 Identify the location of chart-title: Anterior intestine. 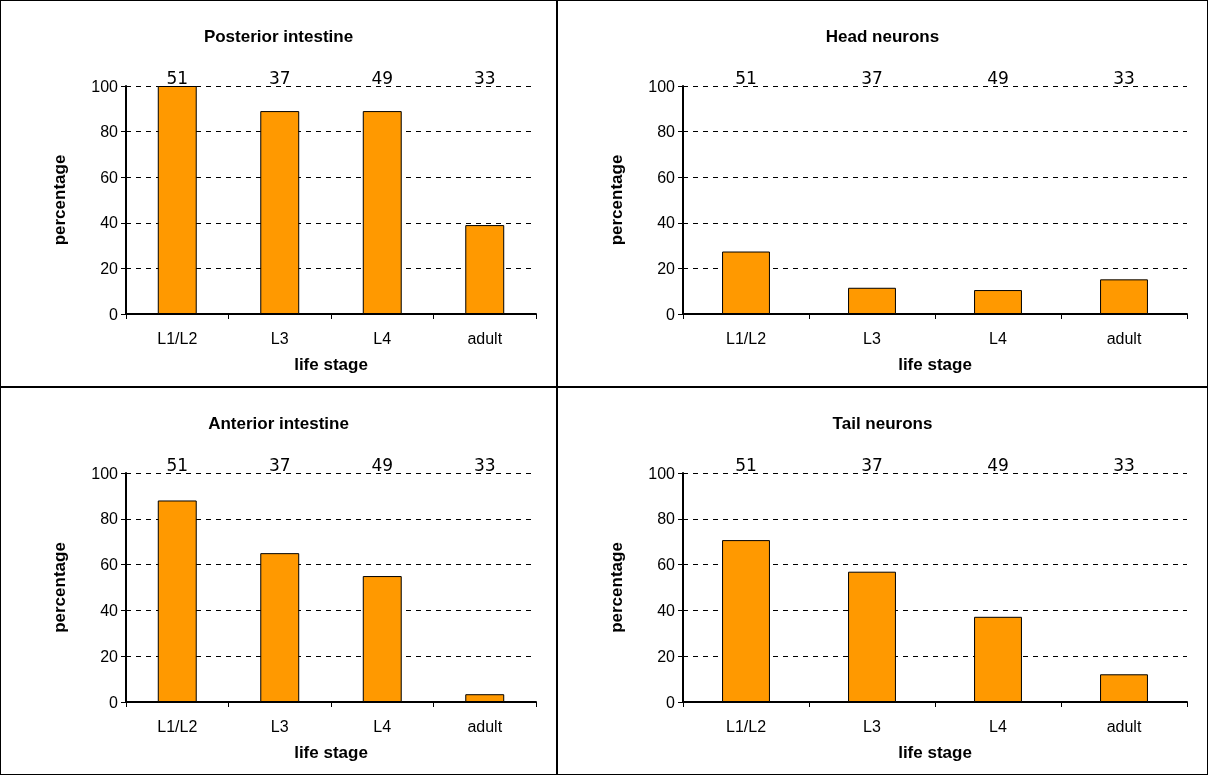
(278, 423).